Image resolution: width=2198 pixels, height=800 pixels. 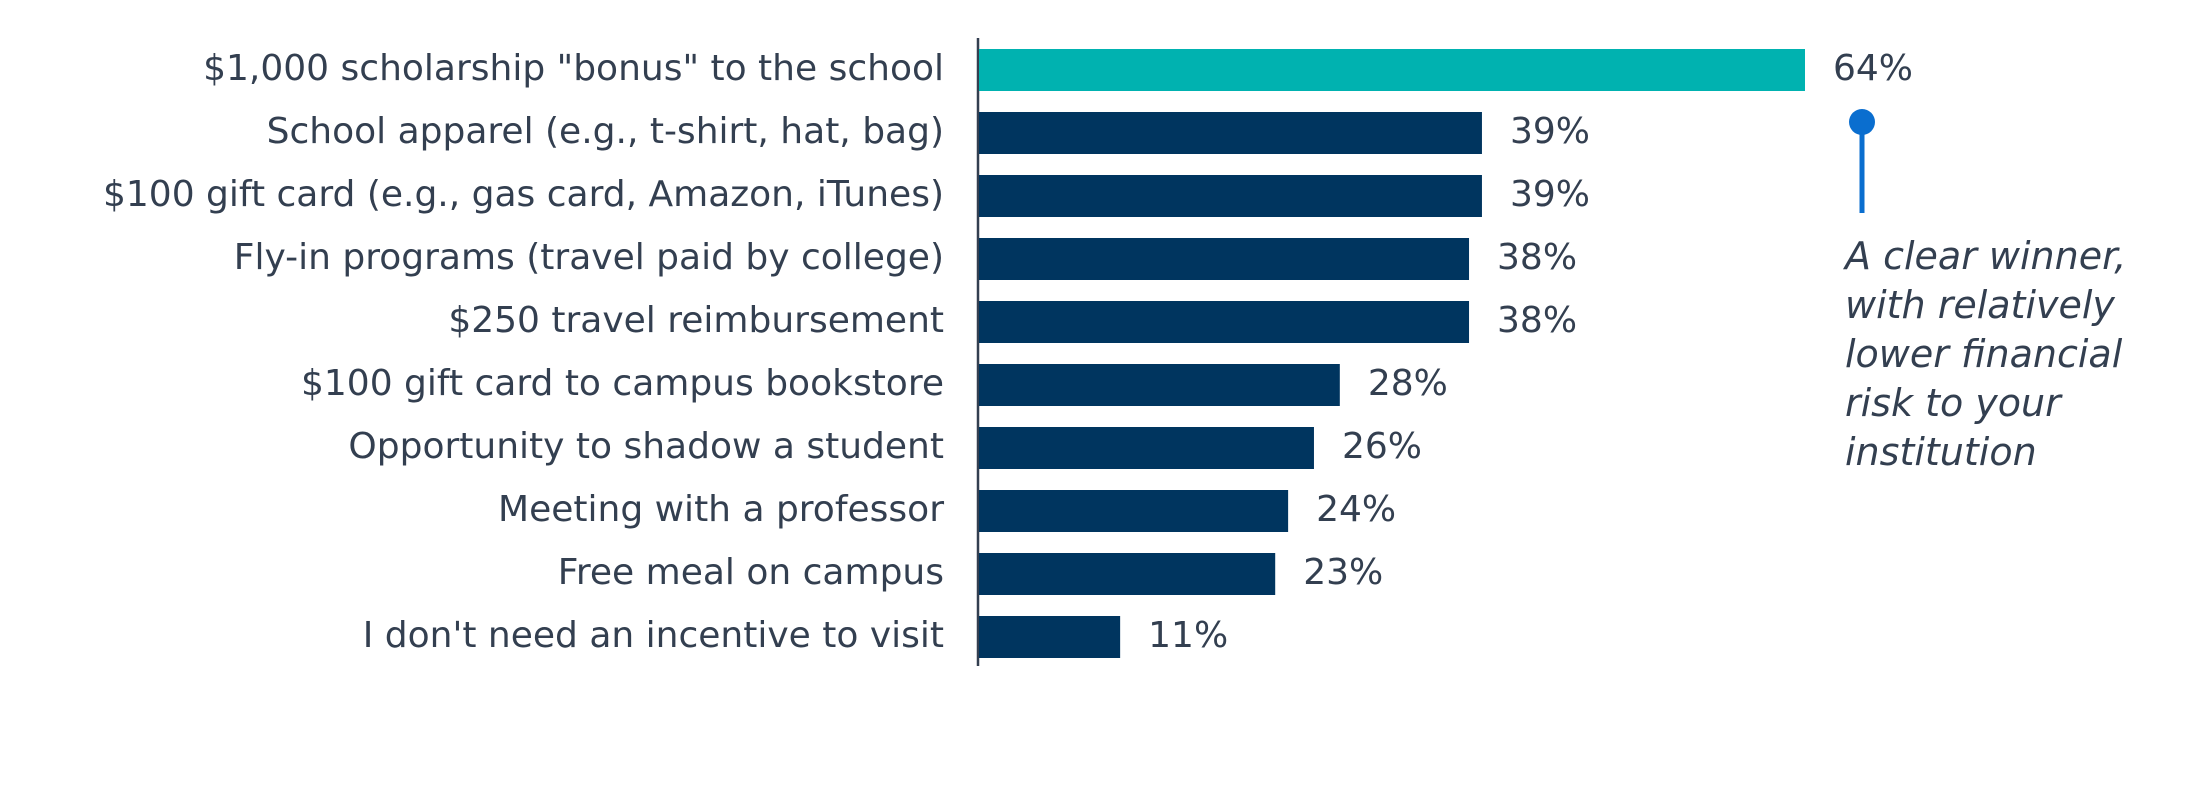 What do you see at coordinates (589, 257) in the screenshot?
I see `category-label: Fly-in programs (travel paid by college)` at bounding box center [589, 257].